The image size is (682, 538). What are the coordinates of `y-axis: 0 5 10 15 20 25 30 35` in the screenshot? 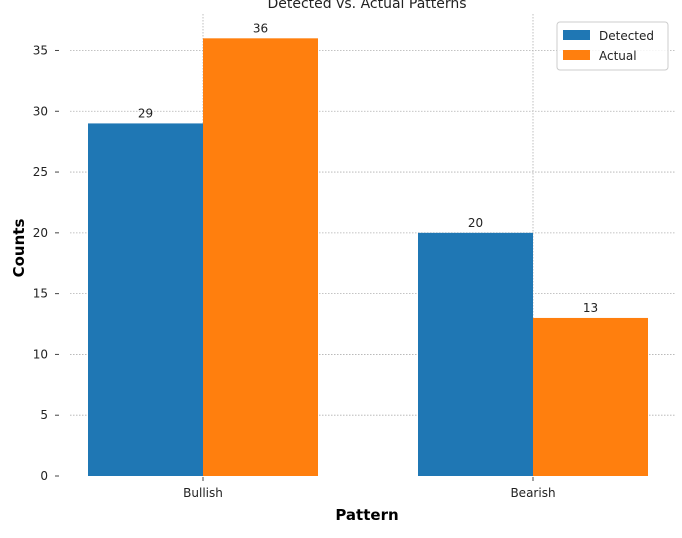 It's located at (46, 263).